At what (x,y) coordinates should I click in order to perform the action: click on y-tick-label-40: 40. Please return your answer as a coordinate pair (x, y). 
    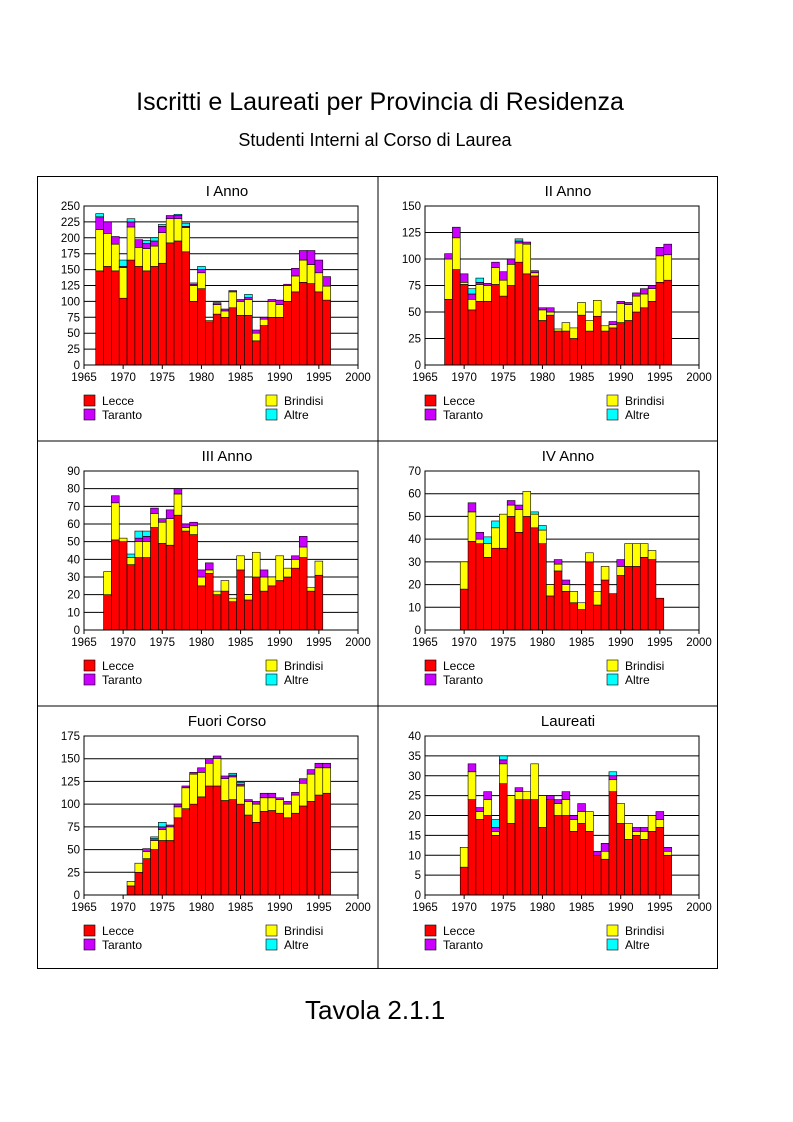
    Looking at the image, I should click on (73, 560).